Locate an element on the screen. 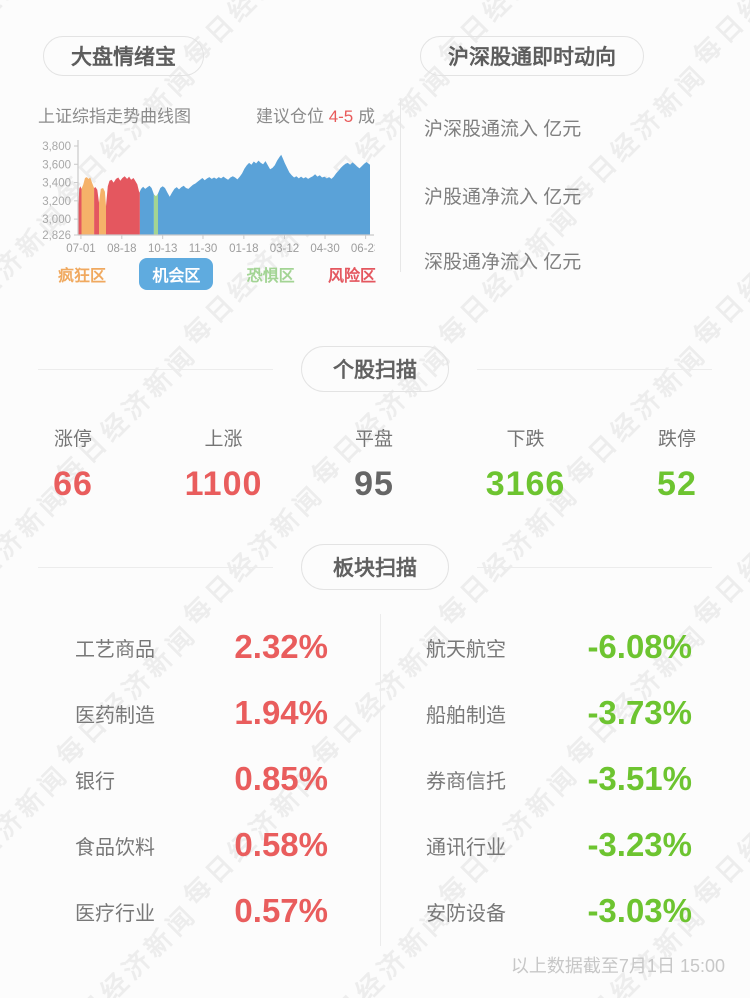 The width and height of the screenshot is (750, 998). x-axis-tick-label: 04-30 is located at coordinates (324, 248).